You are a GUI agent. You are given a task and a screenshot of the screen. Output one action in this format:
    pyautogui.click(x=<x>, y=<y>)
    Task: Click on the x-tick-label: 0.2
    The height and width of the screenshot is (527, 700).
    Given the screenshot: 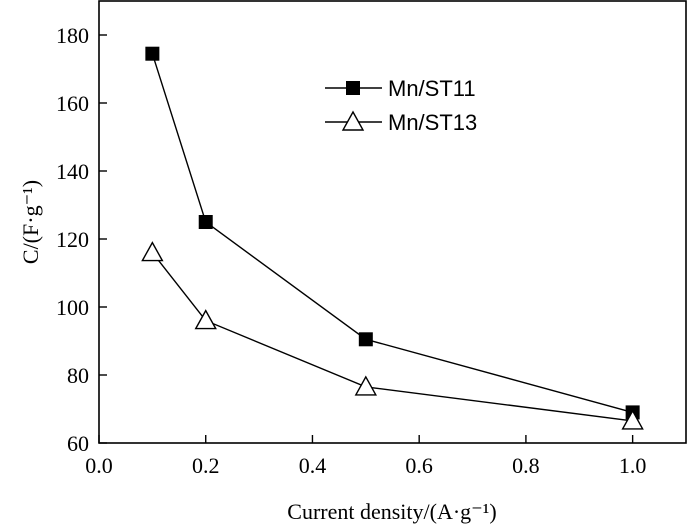 What is the action you would take?
    pyautogui.click(x=206, y=465)
    